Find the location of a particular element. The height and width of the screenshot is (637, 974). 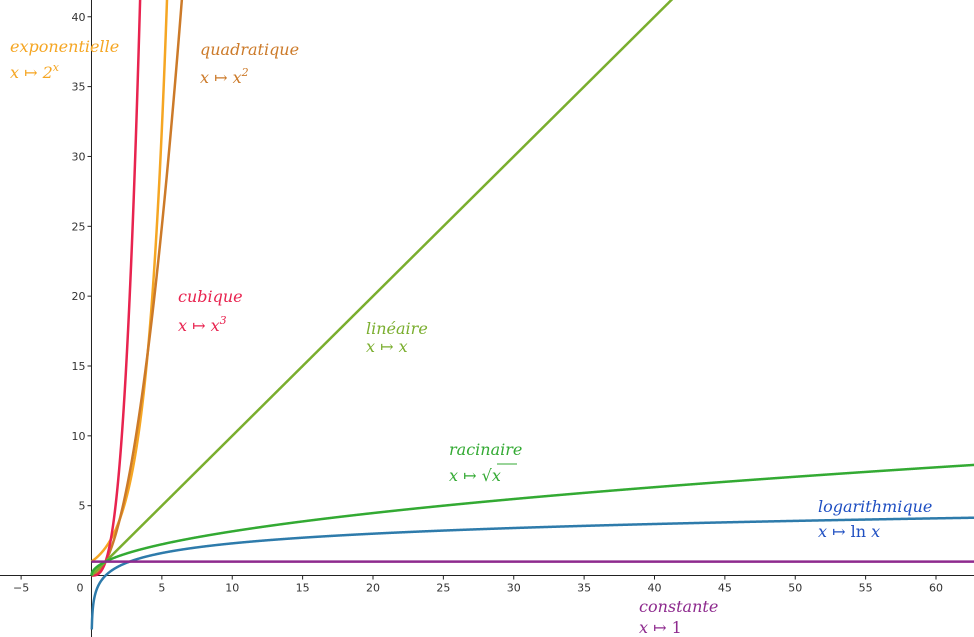

label-constante-name: constante is located at coordinates (678, 606).